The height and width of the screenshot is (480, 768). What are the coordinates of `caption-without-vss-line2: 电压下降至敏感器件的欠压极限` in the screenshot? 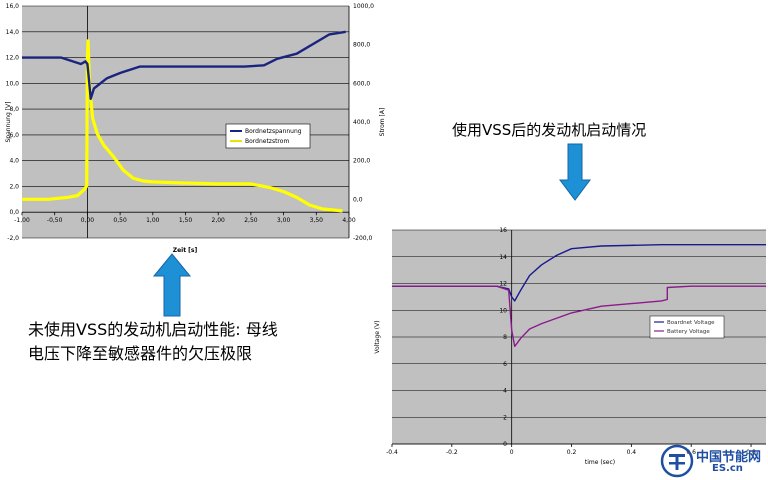 It's located at (140, 353).